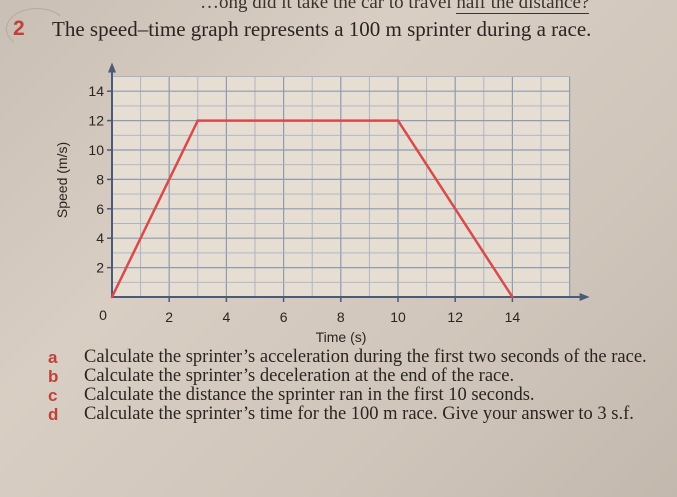 This screenshot has width=677, height=497. I want to click on previous-question-underlined: half the distance?, so click(523, 7).